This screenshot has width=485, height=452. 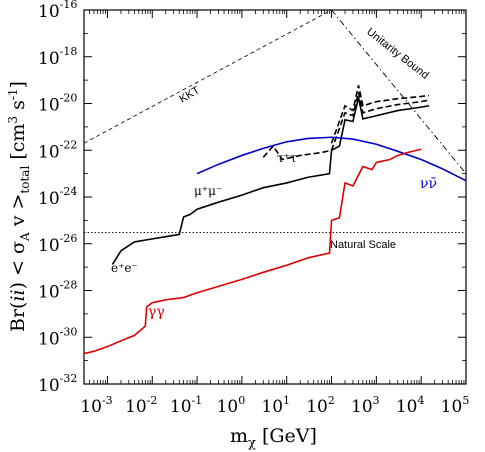 What do you see at coordinates (189, 94) in the screenshot?
I see `kkt-label: KKT` at bounding box center [189, 94].